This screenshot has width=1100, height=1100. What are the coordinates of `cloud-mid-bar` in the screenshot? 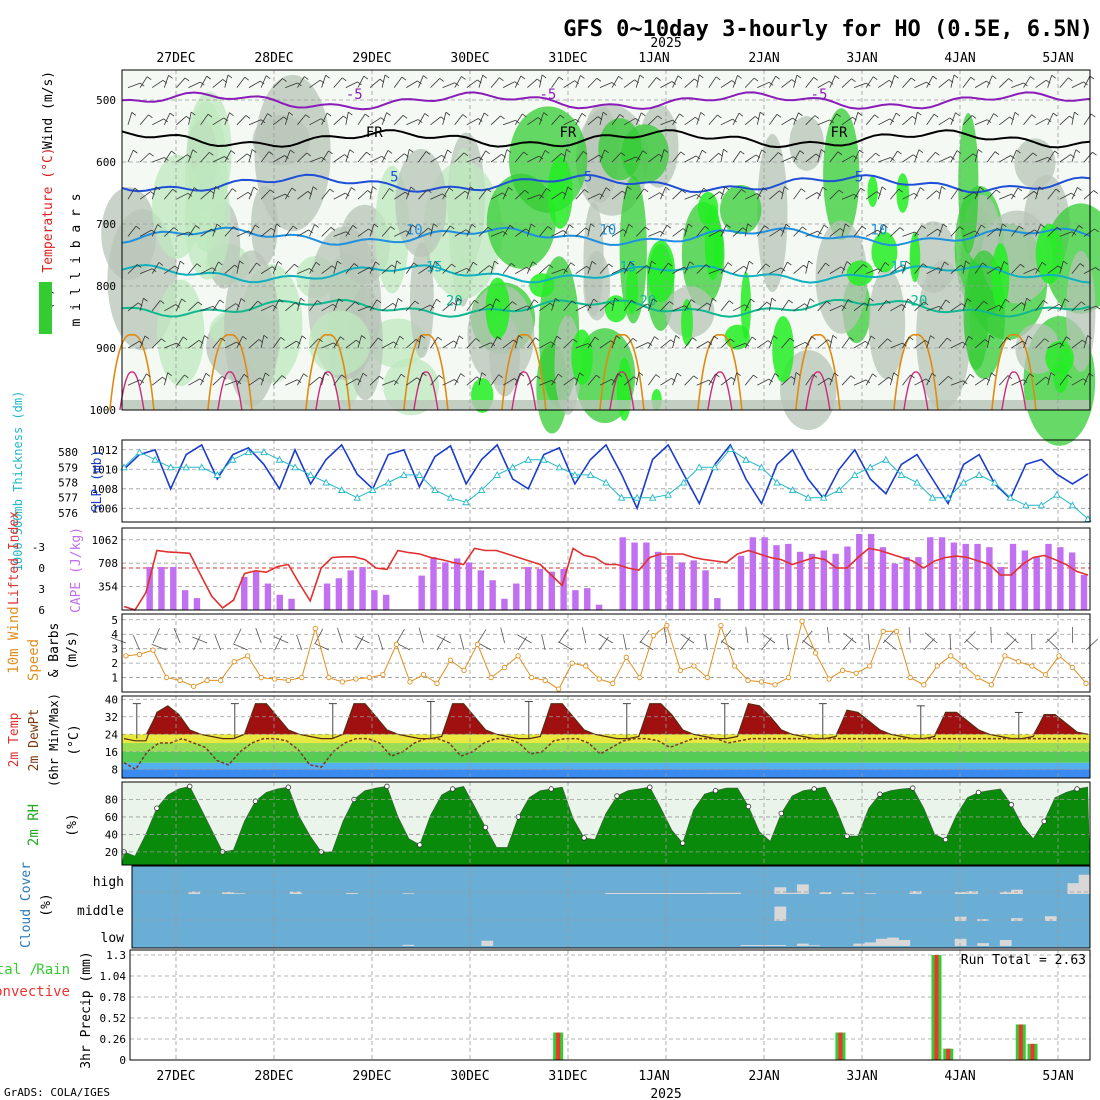 It's located at (983, 920).